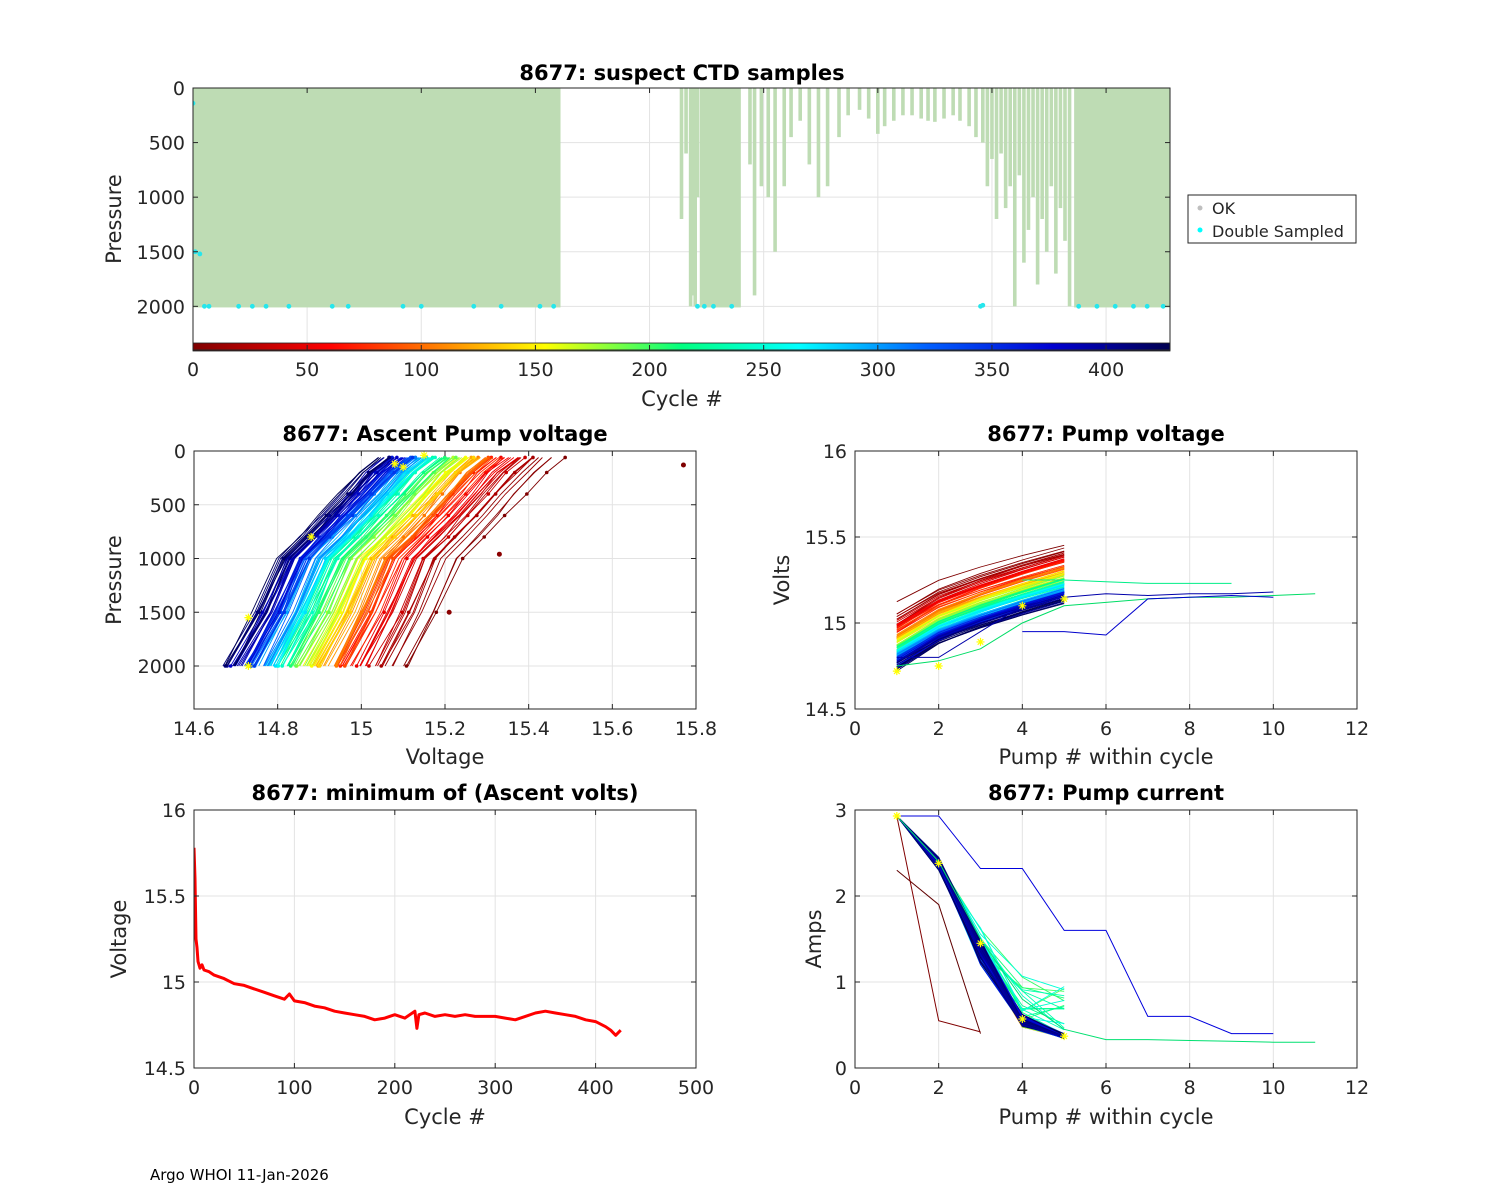 The width and height of the screenshot is (1500, 1200). What do you see at coordinates (649, 370) in the screenshot?
I see `ctd-xtick-label: 200` at bounding box center [649, 370].